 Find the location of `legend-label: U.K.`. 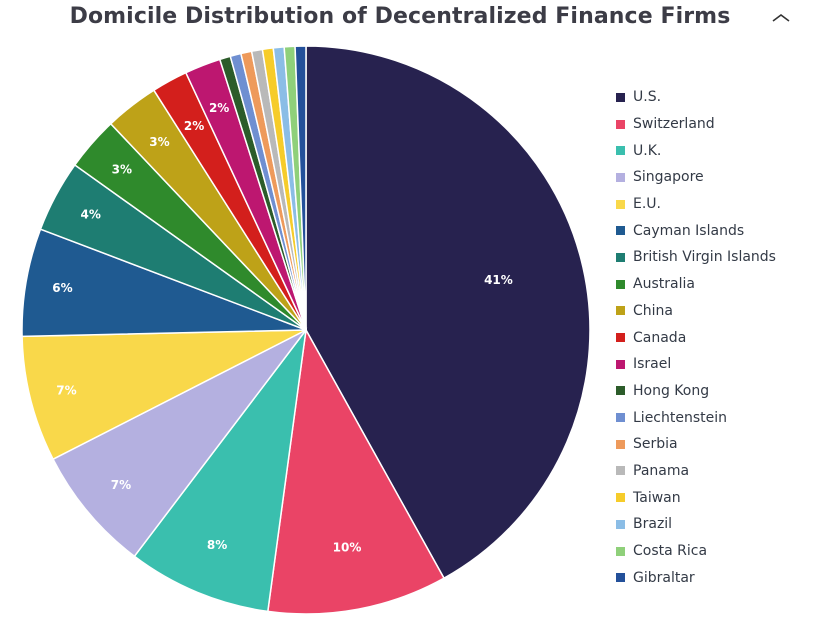

legend-label: U.K. is located at coordinates (647, 150).